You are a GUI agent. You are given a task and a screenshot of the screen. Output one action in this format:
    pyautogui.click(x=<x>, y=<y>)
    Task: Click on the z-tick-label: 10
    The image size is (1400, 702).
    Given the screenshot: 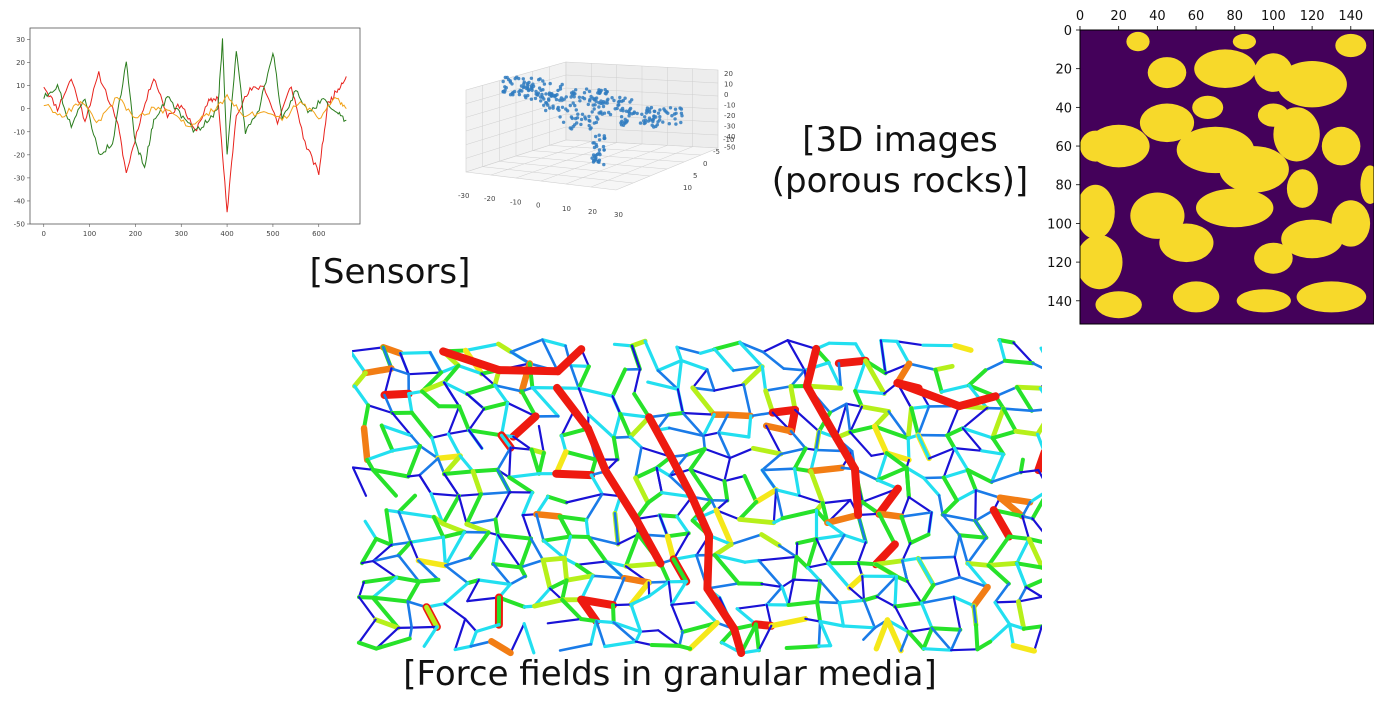 What is the action you would take?
    pyautogui.click(x=728, y=85)
    